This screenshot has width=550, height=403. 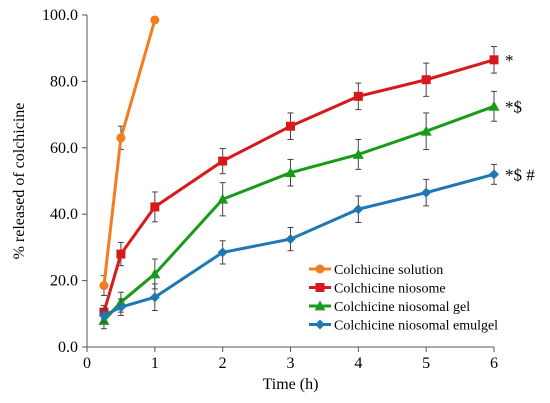 What do you see at coordinates (291, 363) in the screenshot?
I see `x-tick-label: 3` at bounding box center [291, 363].